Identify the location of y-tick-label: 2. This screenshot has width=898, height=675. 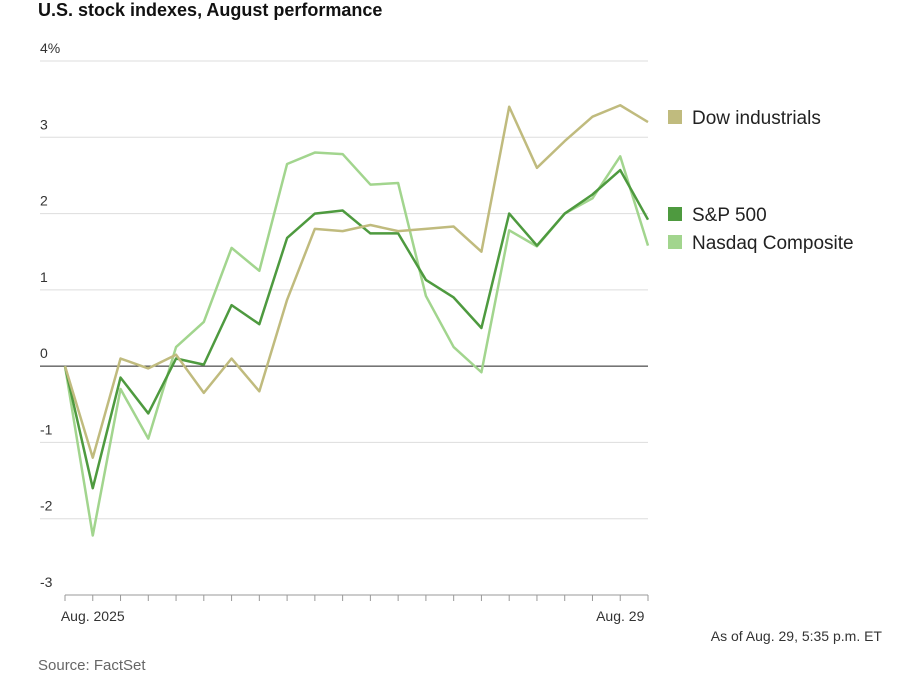
(44, 201).